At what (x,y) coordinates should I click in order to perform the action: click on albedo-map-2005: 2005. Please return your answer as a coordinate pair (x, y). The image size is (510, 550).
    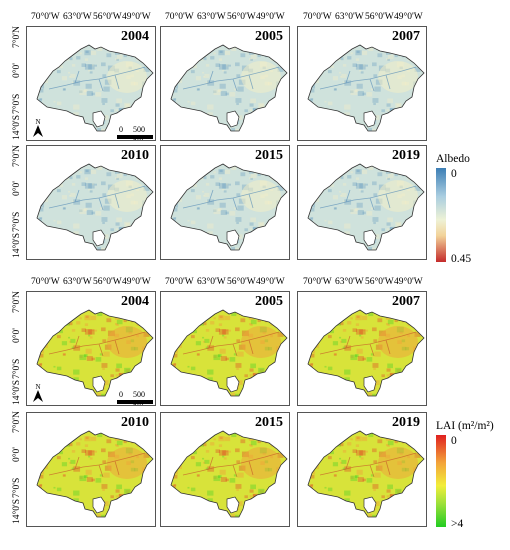
    Looking at the image, I should click on (225, 83).